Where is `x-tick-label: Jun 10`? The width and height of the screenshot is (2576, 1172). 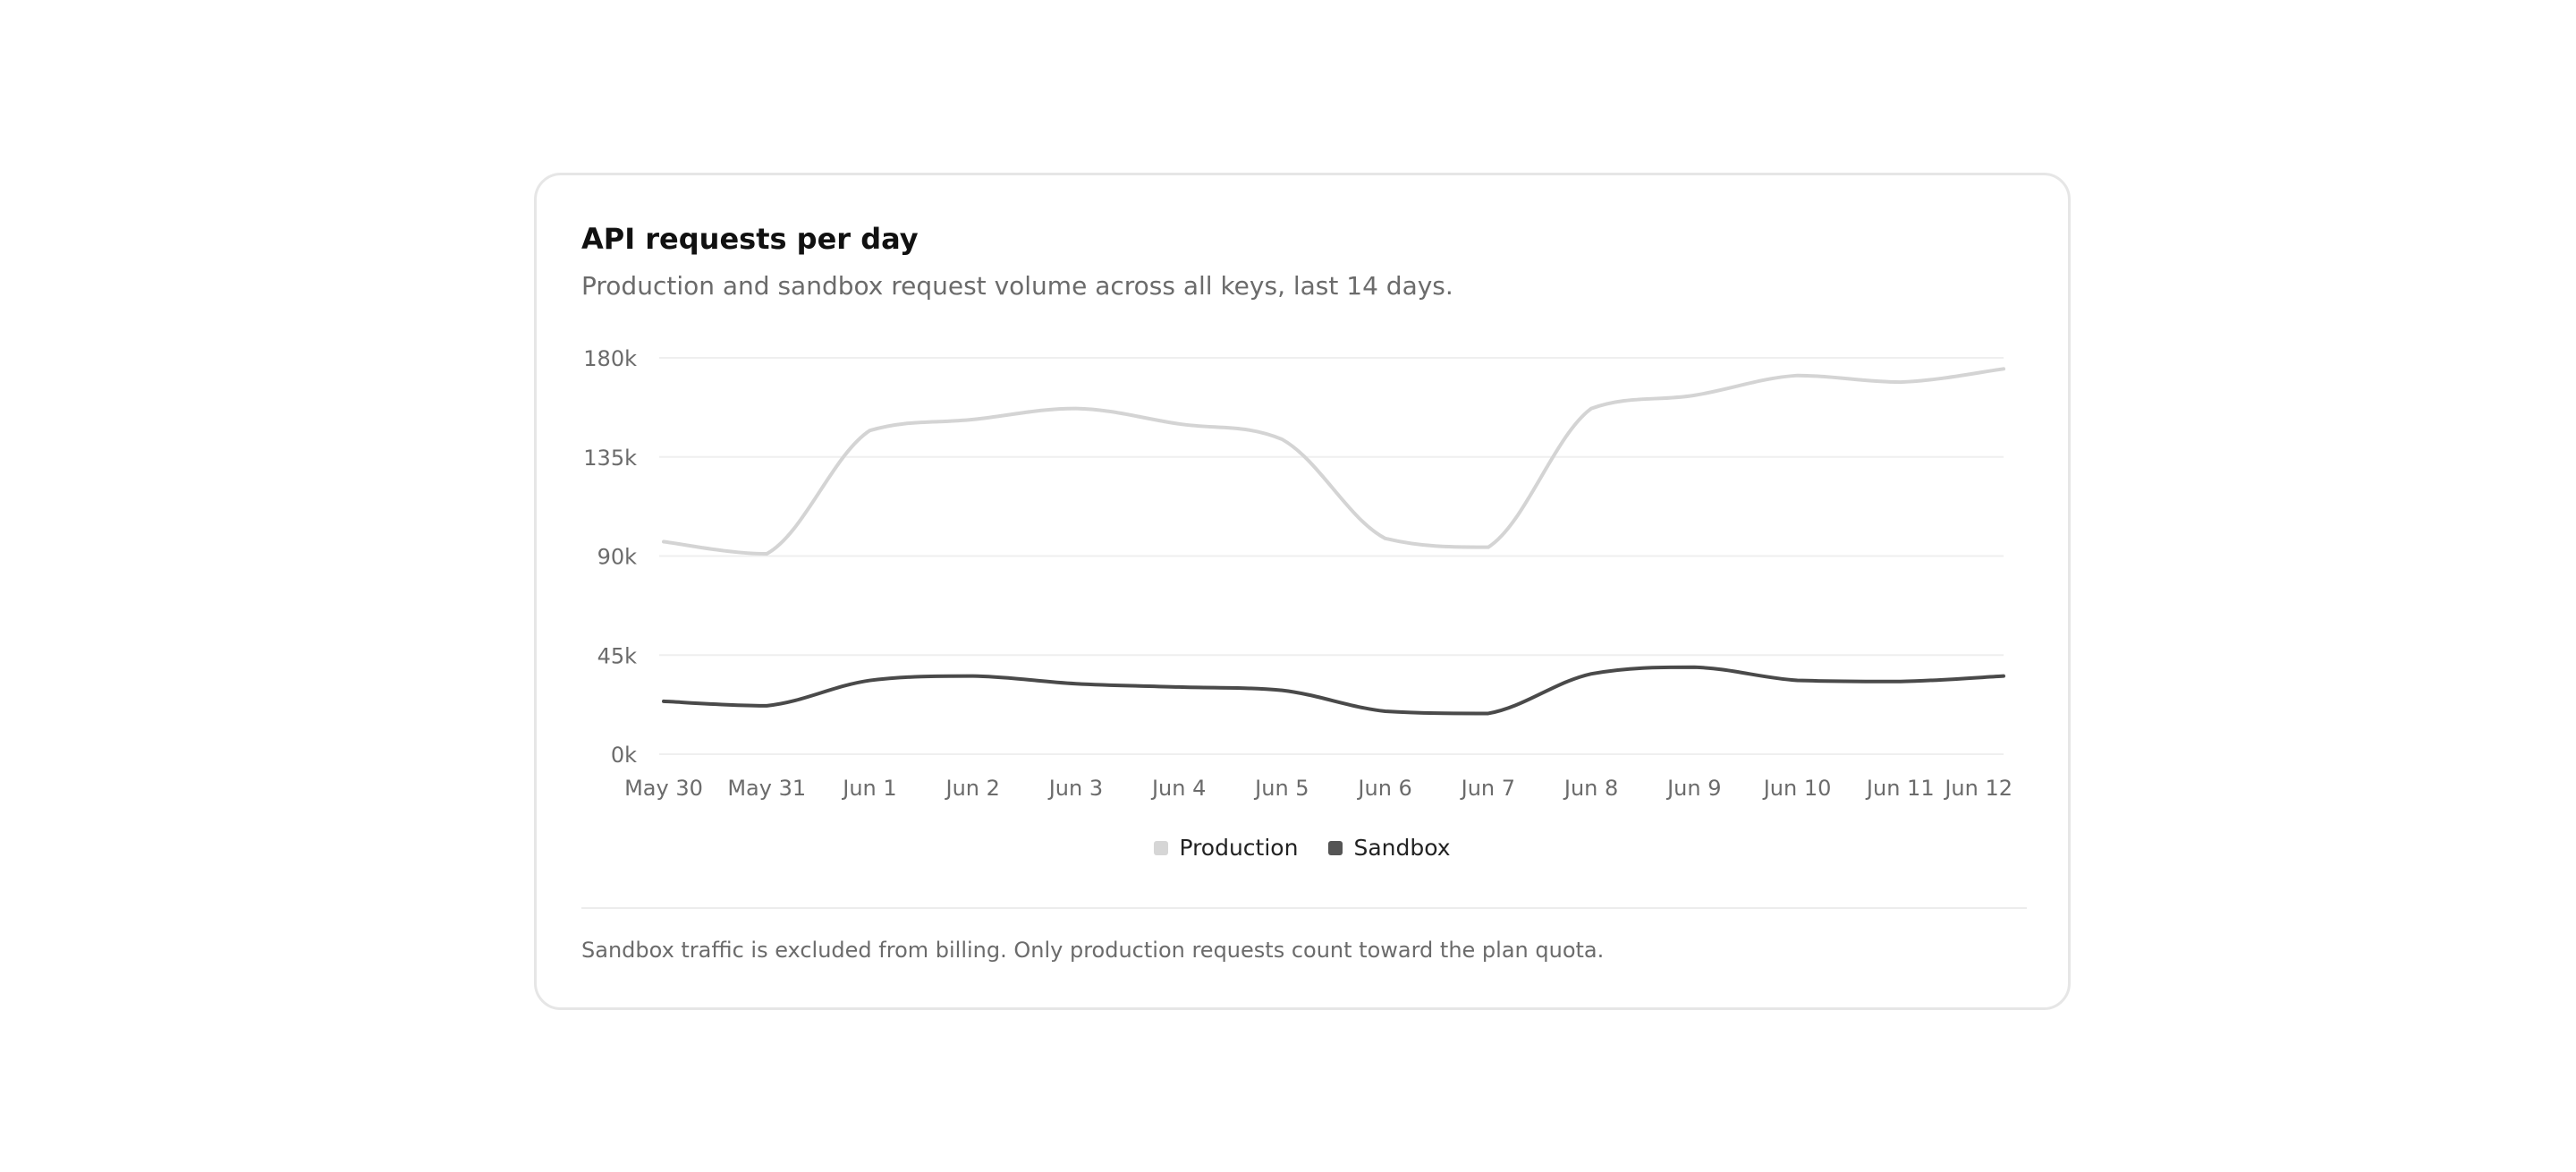
x-tick-label: Jun 10 is located at coordinates (1797, 789).